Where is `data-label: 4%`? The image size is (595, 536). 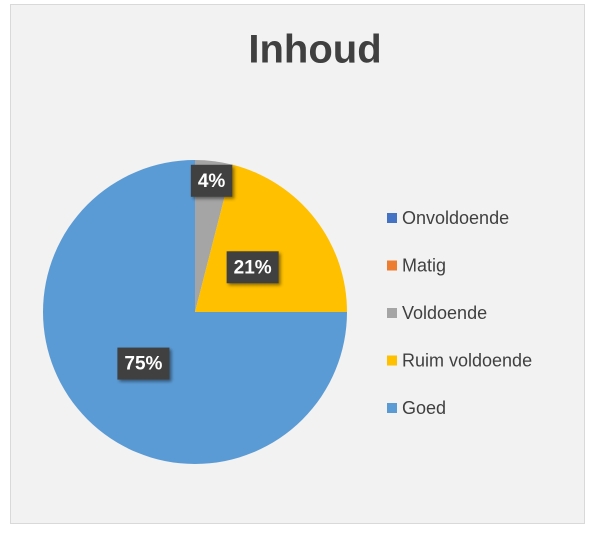
data-label: 4% is located at coordinates (211, 180).